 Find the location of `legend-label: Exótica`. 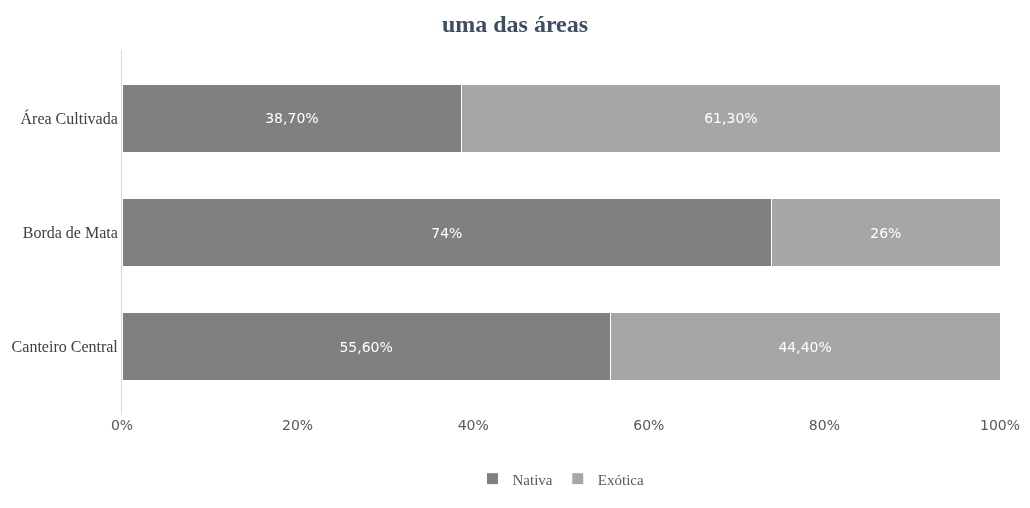

legend-label: Exótica is located at coordinates (620, 479).